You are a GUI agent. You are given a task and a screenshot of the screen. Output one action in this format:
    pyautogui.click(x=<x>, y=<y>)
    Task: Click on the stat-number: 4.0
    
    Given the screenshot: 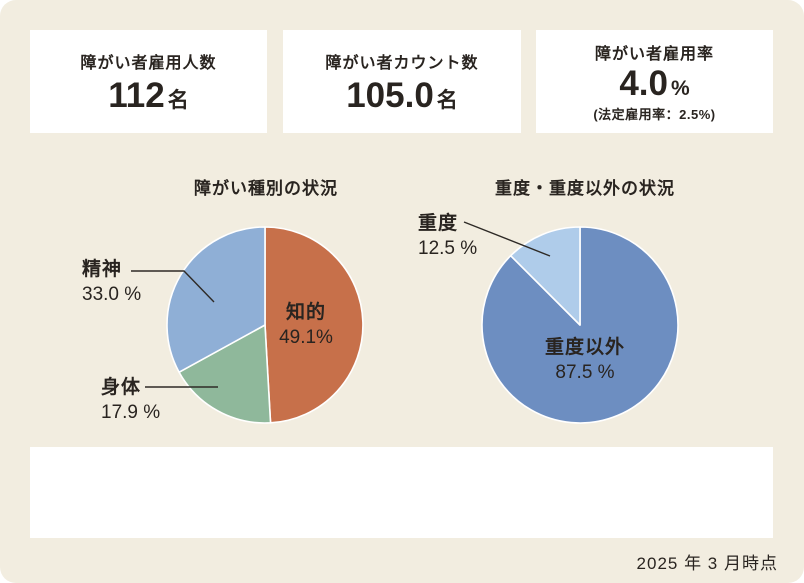 What is the action you would take?
    pyautogui.click(x=643, y=84)
    